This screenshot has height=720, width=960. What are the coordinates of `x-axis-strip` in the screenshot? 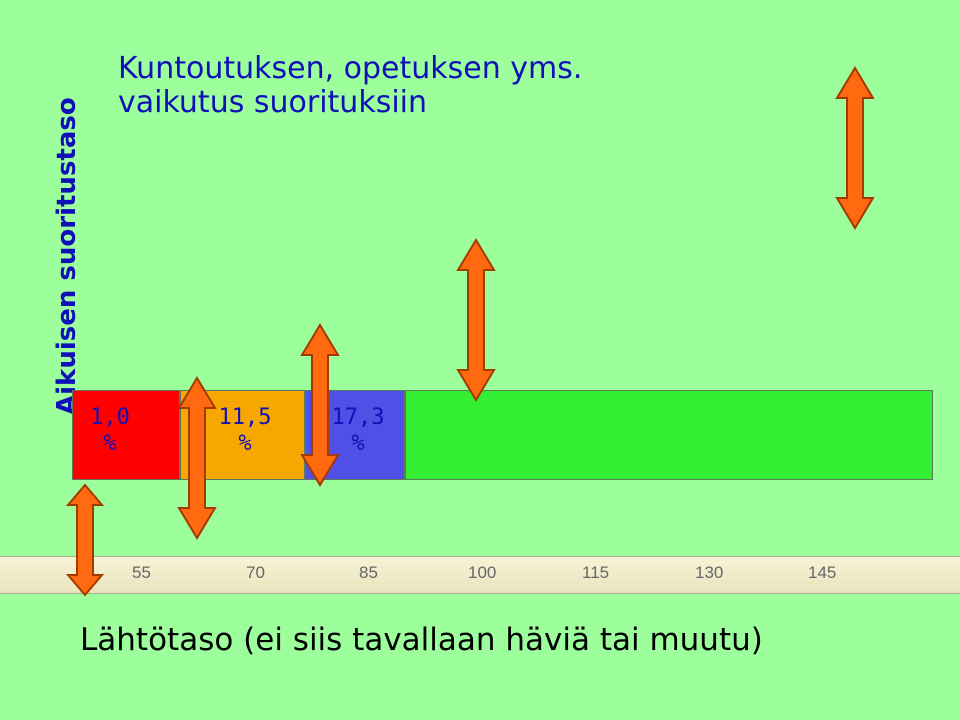 It's located at (480, 575).